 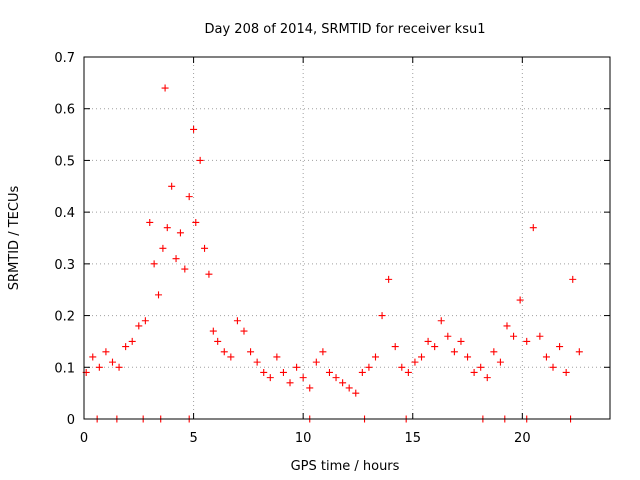 I want to click on x-tick-label: 20, so click(x=522, y=438).